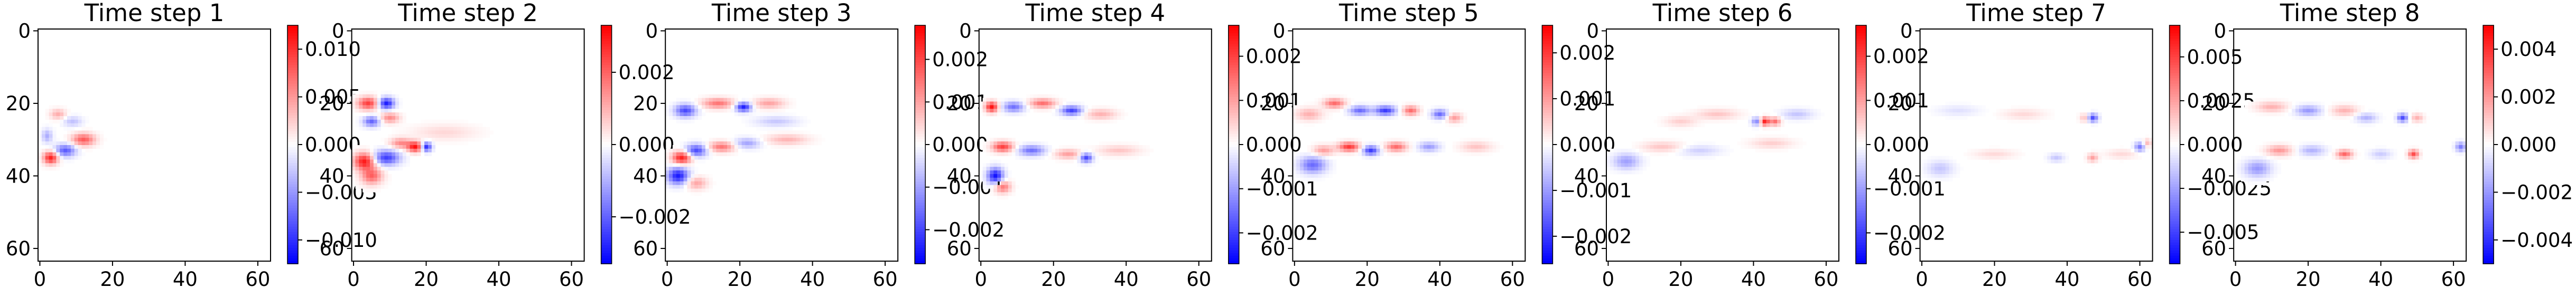 The width and height of the screenshot is (2576, 297). Describe the element at coordinates (18, 248) in the screenshot. I see `y-tick-label: 60` at that location.